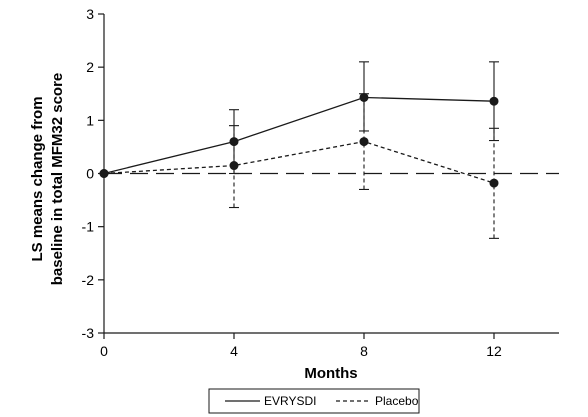 This screenshot has width=588, height=417. What do you see at coordinates (37, 178) in the screenshot?
I see `y-axis-label-line-1: LS means change from` at bounding box center [37, 178].